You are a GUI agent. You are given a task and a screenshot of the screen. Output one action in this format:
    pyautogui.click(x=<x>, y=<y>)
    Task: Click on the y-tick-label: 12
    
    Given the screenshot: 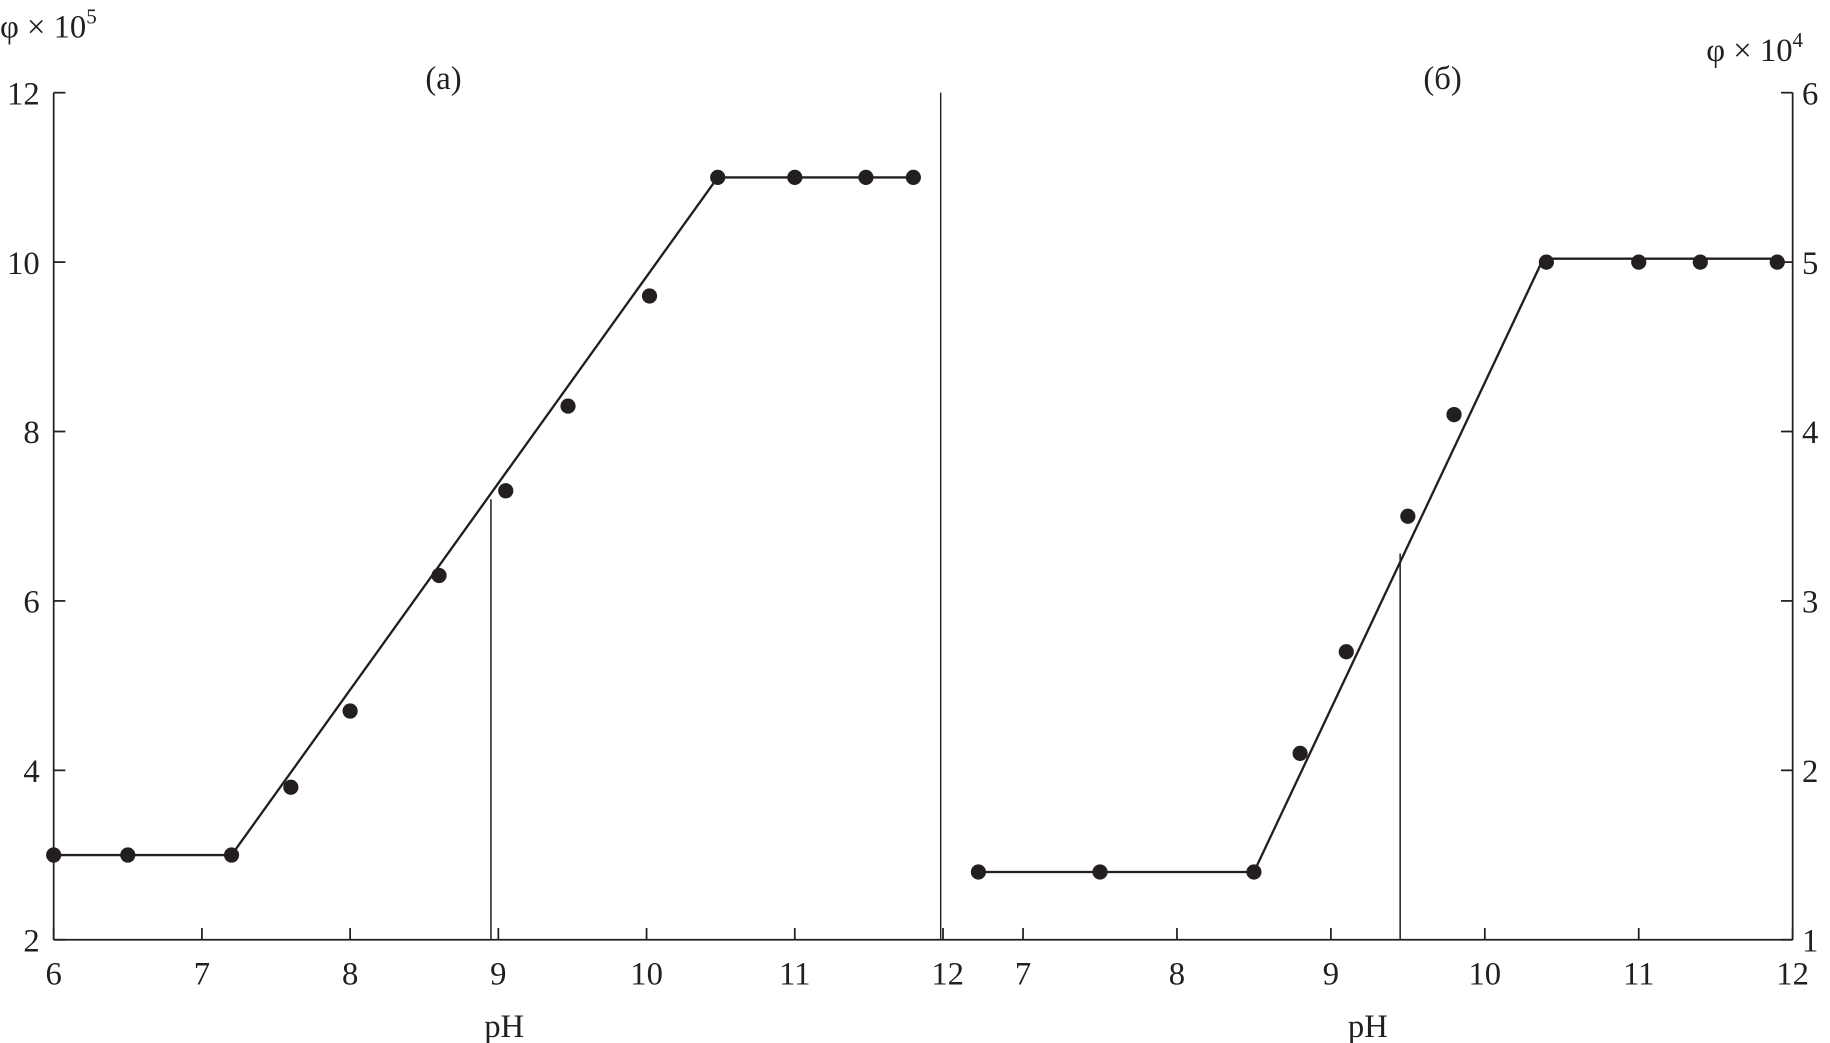 What is the action you would take?
    pyautogui.click(x=23, y=94)
    